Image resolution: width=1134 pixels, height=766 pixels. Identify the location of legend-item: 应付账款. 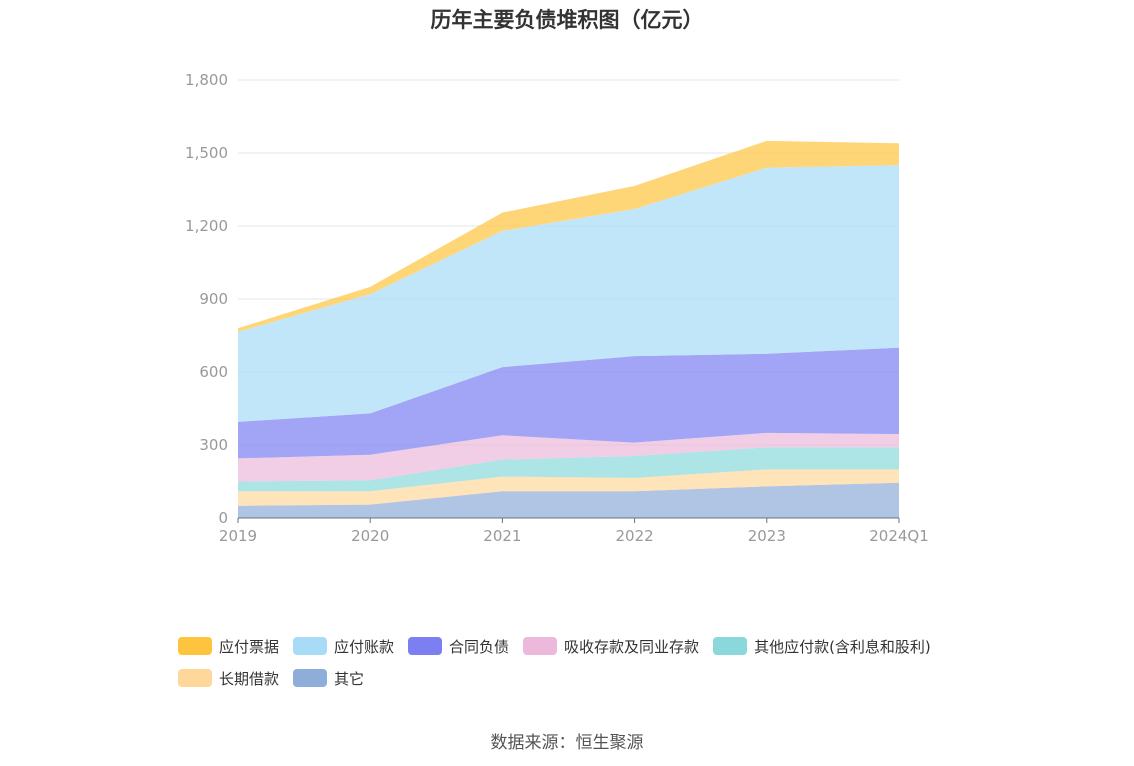
(343, 646).